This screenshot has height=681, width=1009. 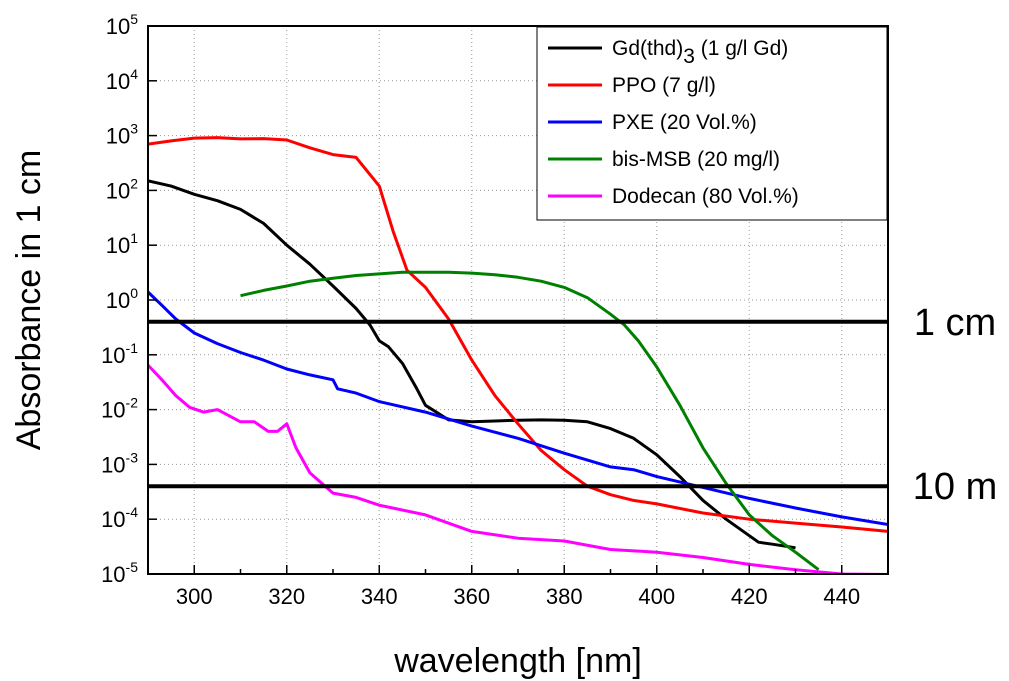 What do you see at coordinates (696, 159) in the screenshot?
I see `legend-label: bis-MSB (20 mg/l)` at bounding box center [696, 159].